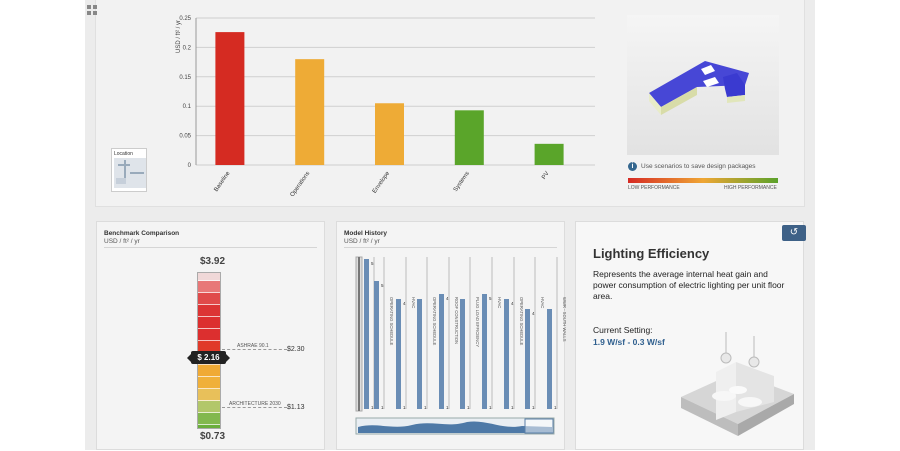  I want to click on y-tick-label: 0.2, so click(187, 48).